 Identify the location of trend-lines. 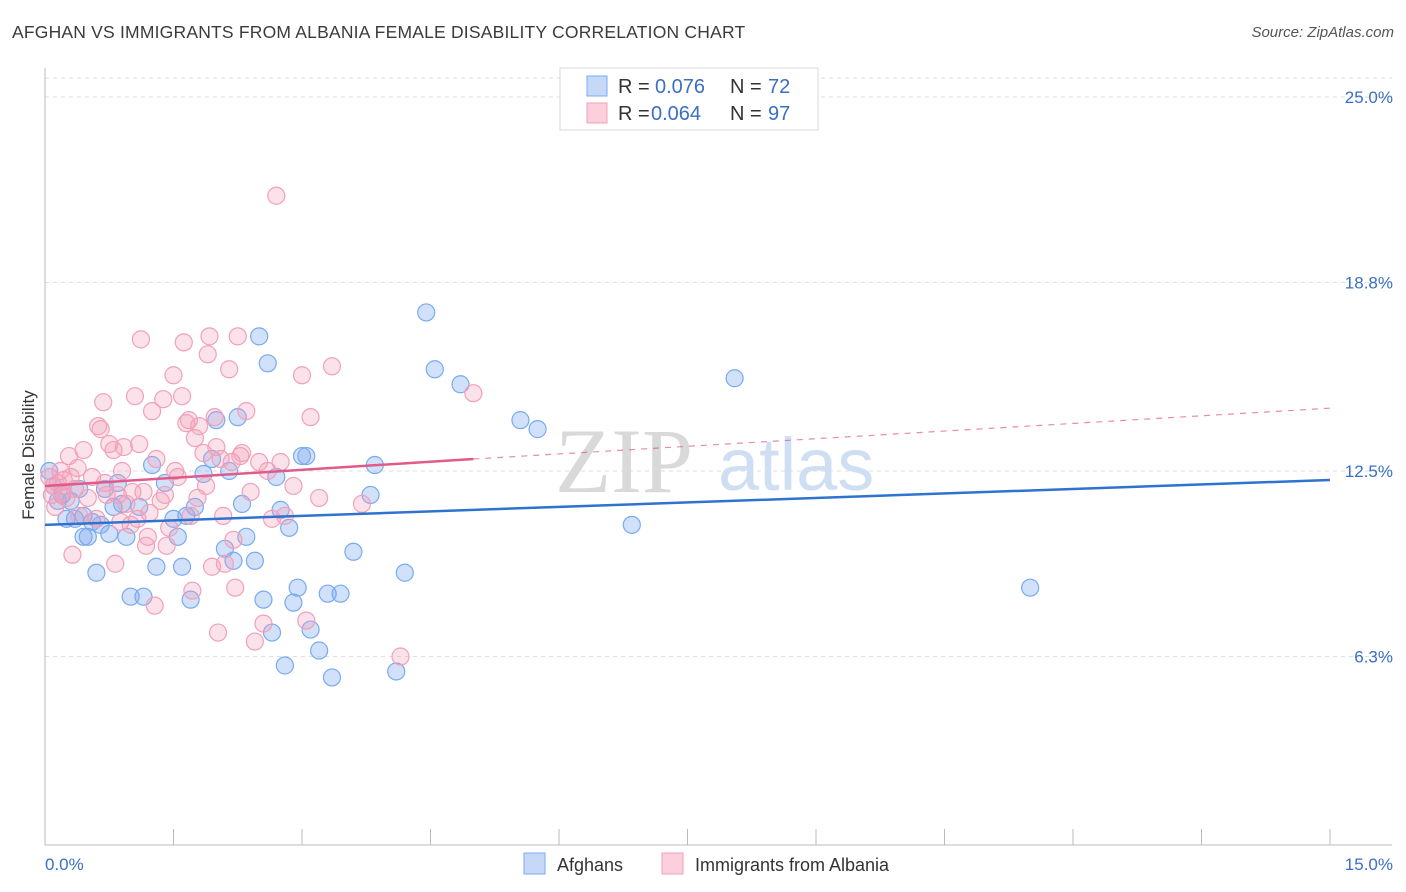
(687, 467).